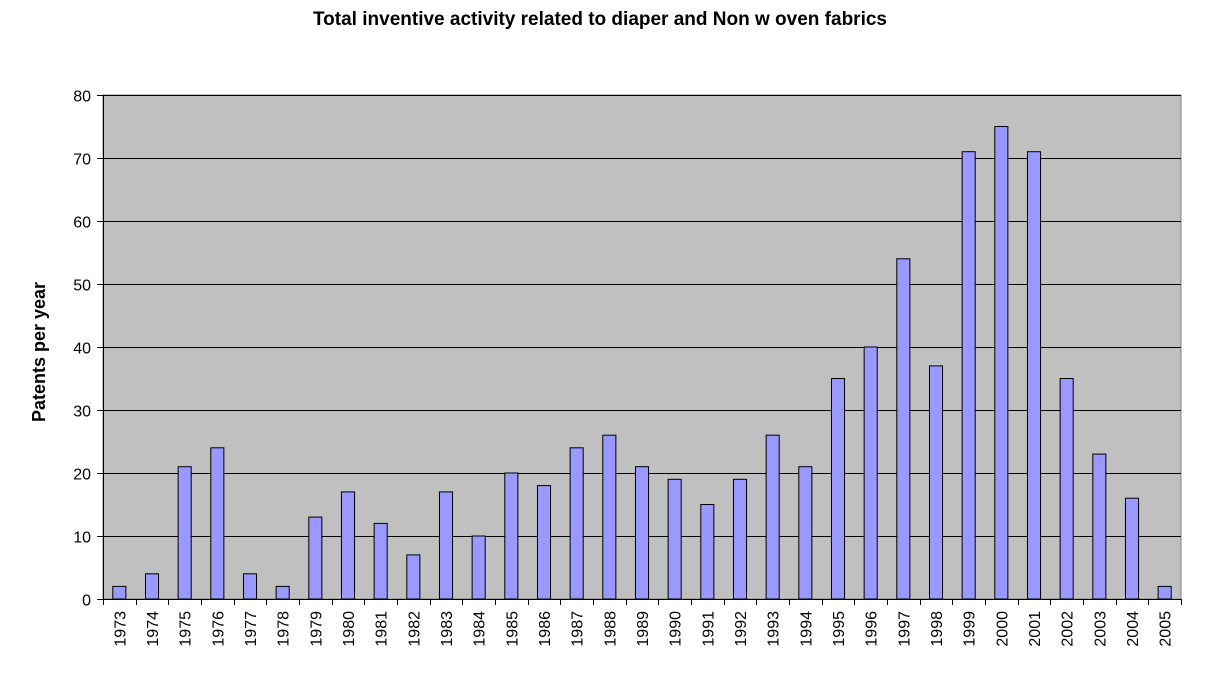 The width and height of the screenshot is (1216, 688). I want to click on x-tick-label: 2002, so click(1068, 629).